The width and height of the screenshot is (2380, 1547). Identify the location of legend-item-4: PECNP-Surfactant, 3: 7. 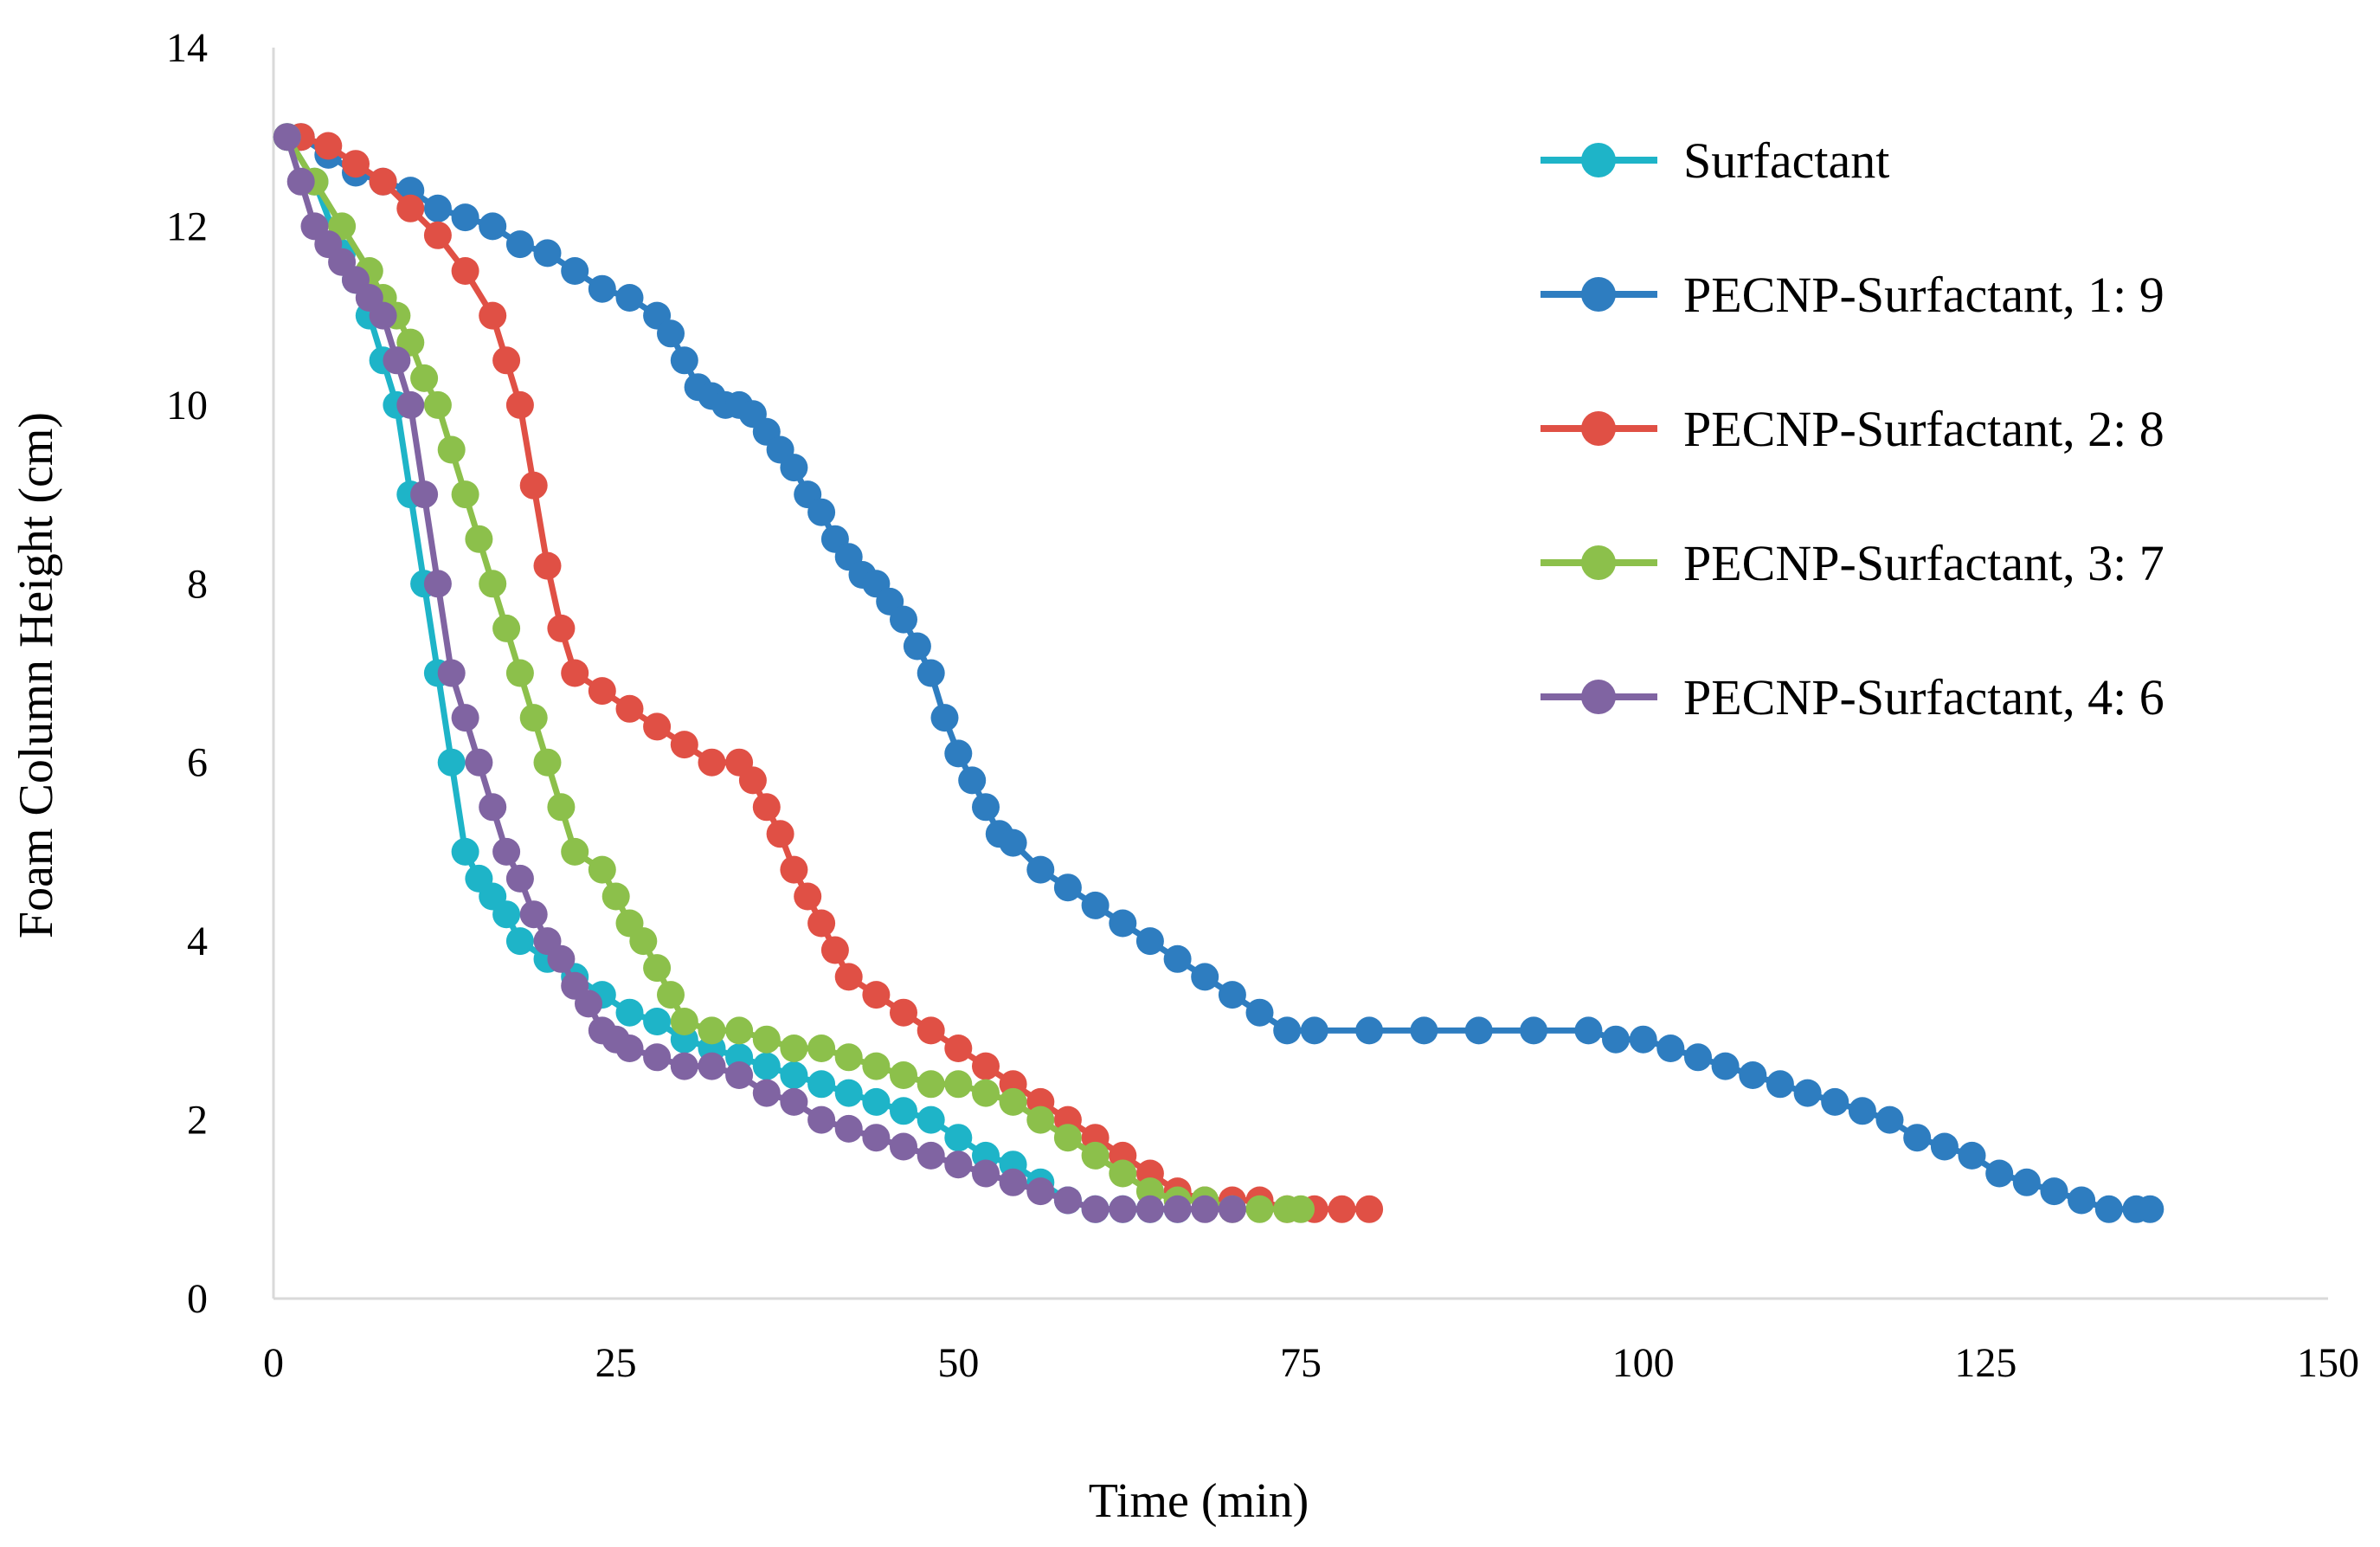
(1853, 563).